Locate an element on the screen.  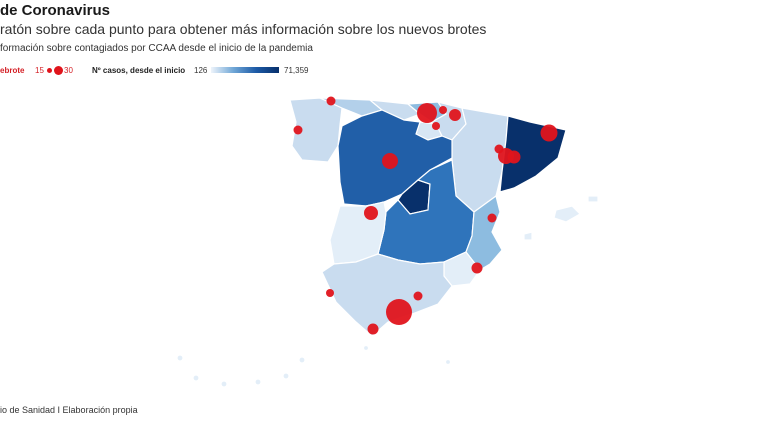
region-baleares-menorca is located at coordinates (593, 199).